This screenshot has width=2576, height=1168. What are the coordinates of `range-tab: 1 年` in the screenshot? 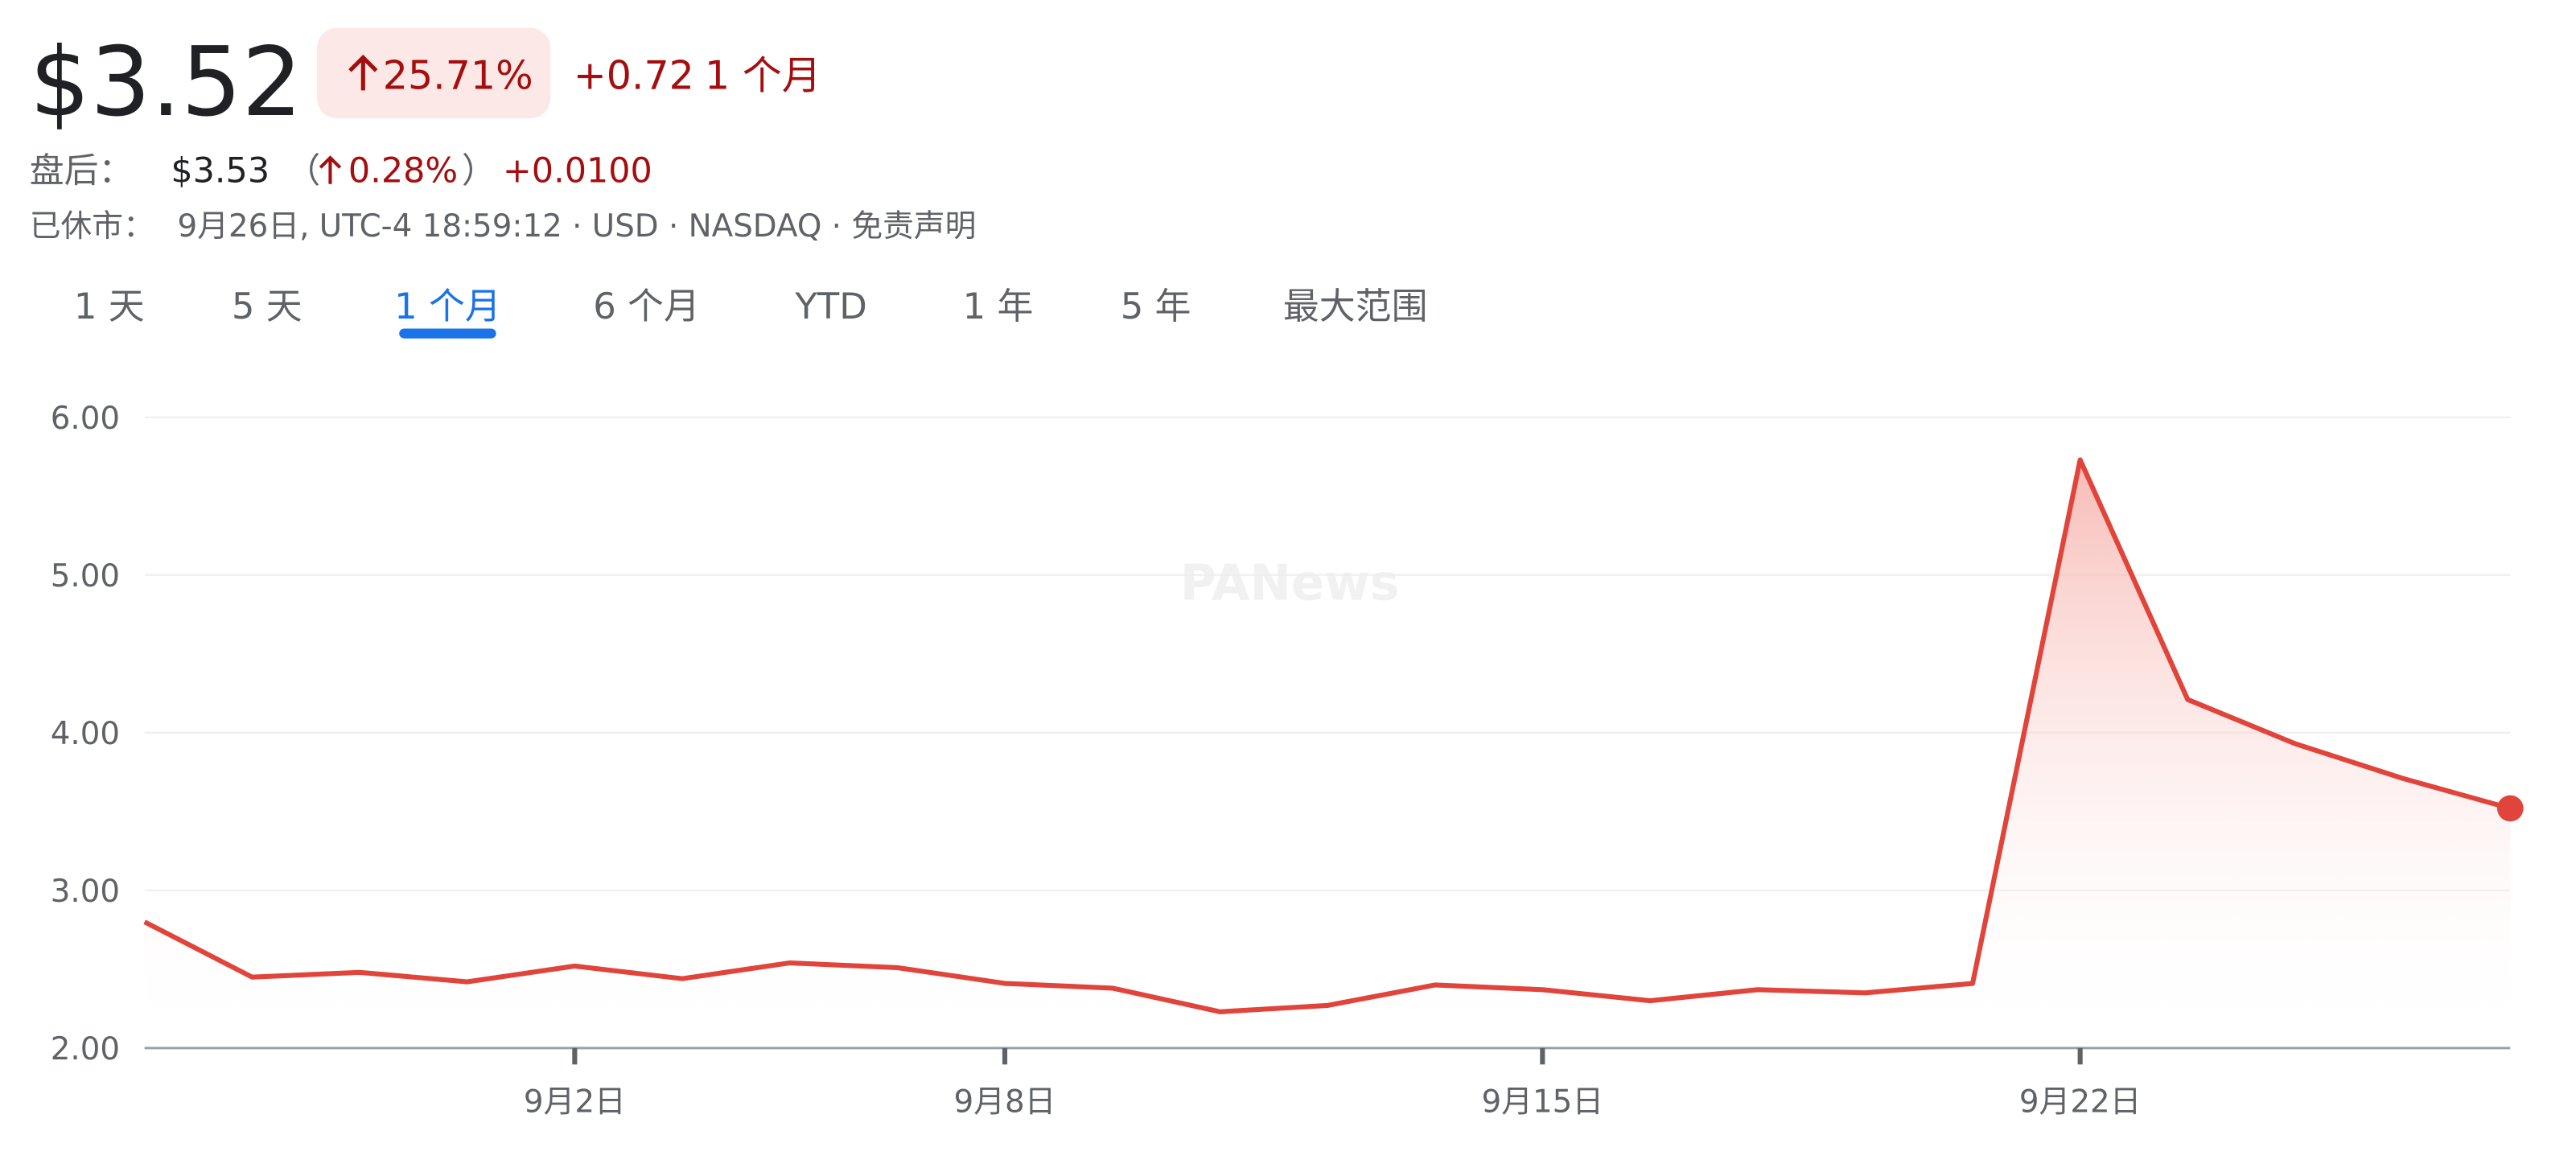 It's located at (998, 306).